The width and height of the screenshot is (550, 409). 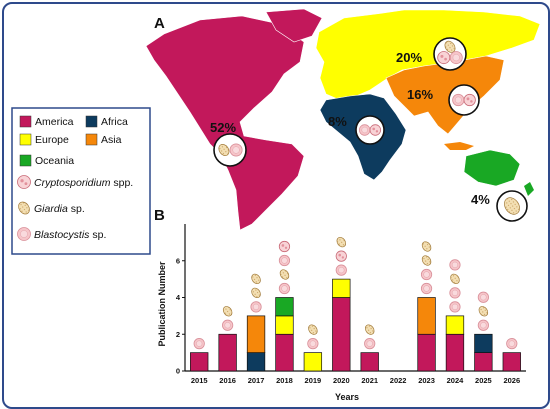 I want to click on bar-segment-asia-2017, so click(x=256, y=334).